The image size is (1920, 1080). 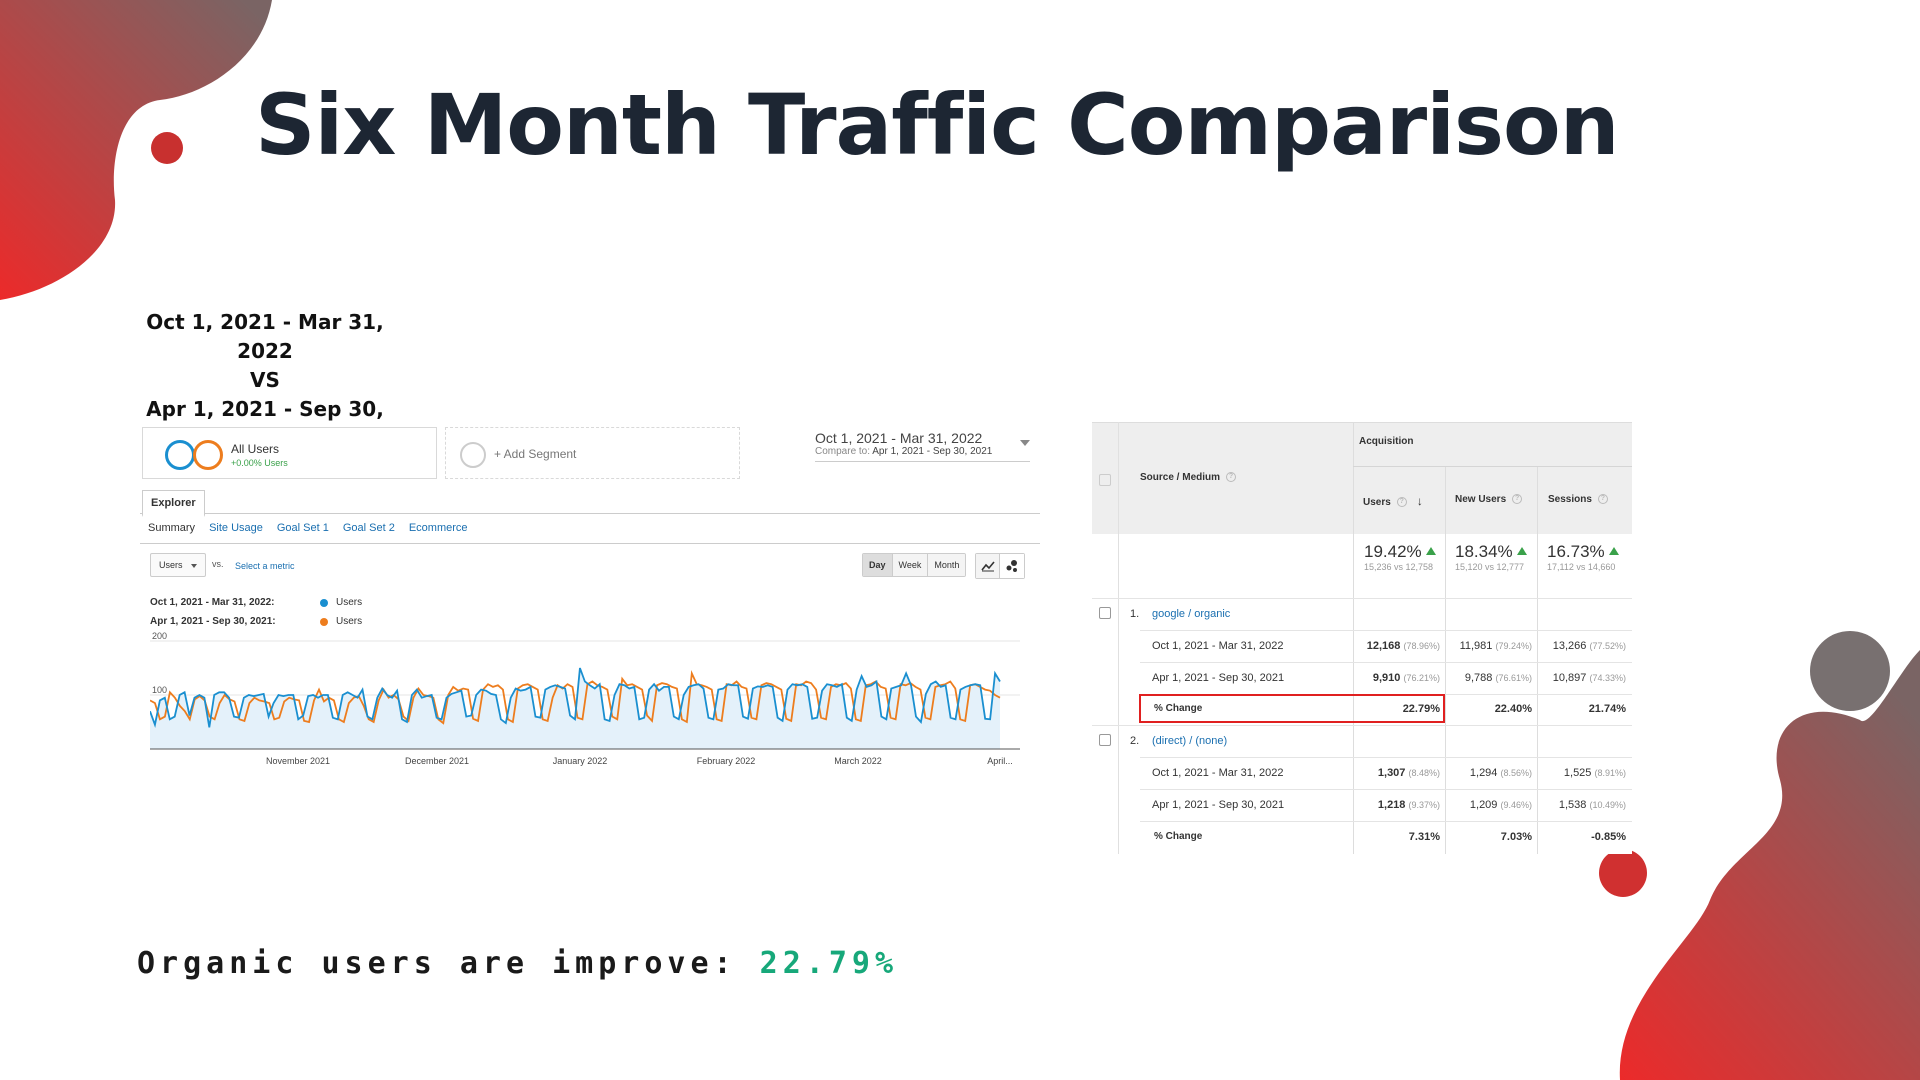 I want to click on column-users: Users? ↓, so click(x=1393, y=501).